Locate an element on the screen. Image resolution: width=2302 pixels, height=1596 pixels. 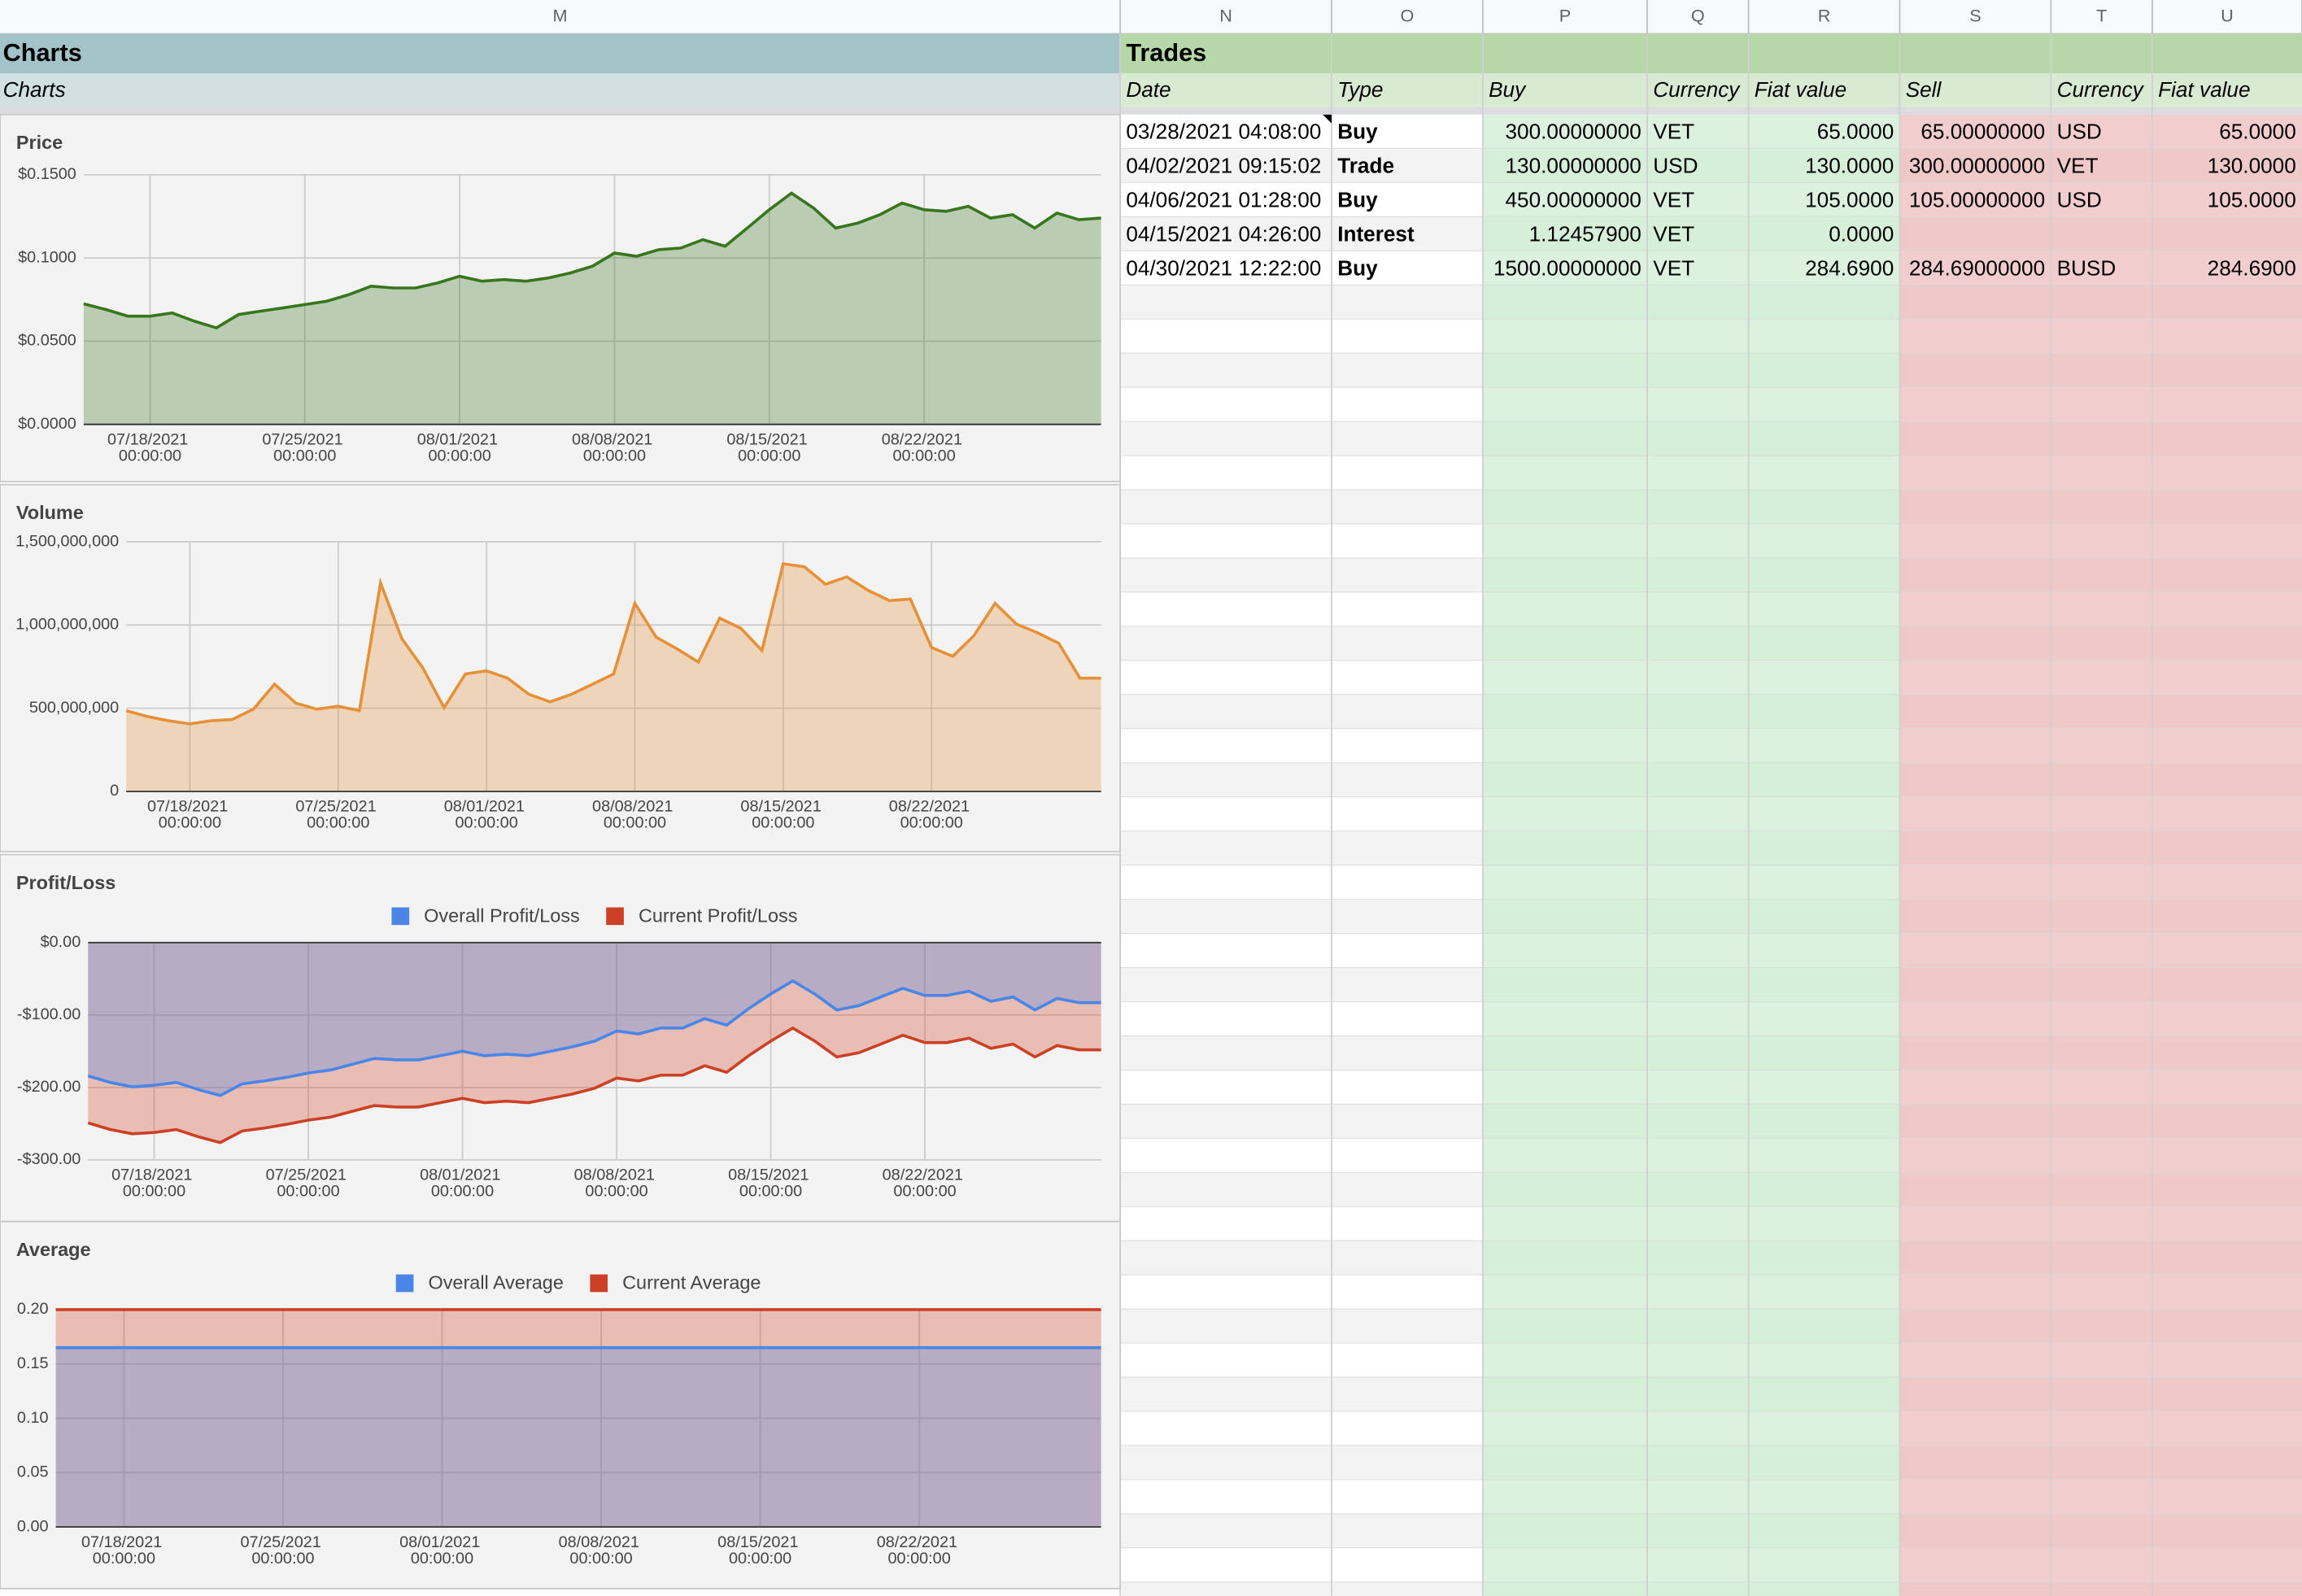
y-tick-label: 1,500,000,000 is located at coordinates (67, 541).